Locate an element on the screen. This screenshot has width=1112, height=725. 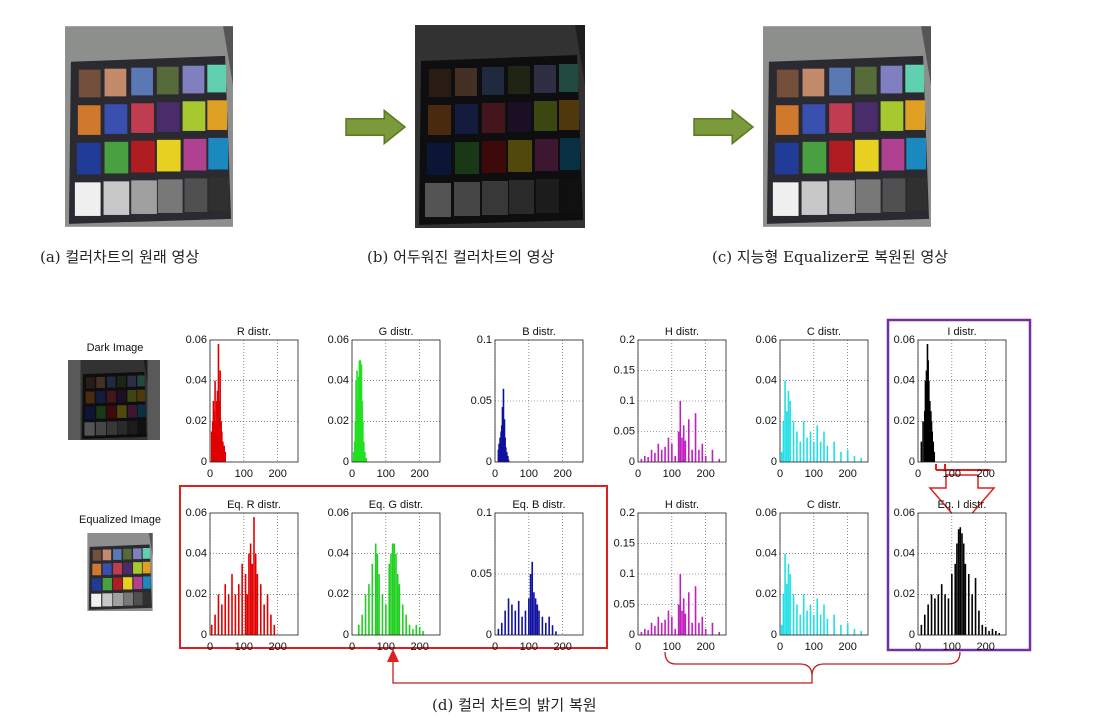
chart-title: C distr. is located at coordinates (824, 505).